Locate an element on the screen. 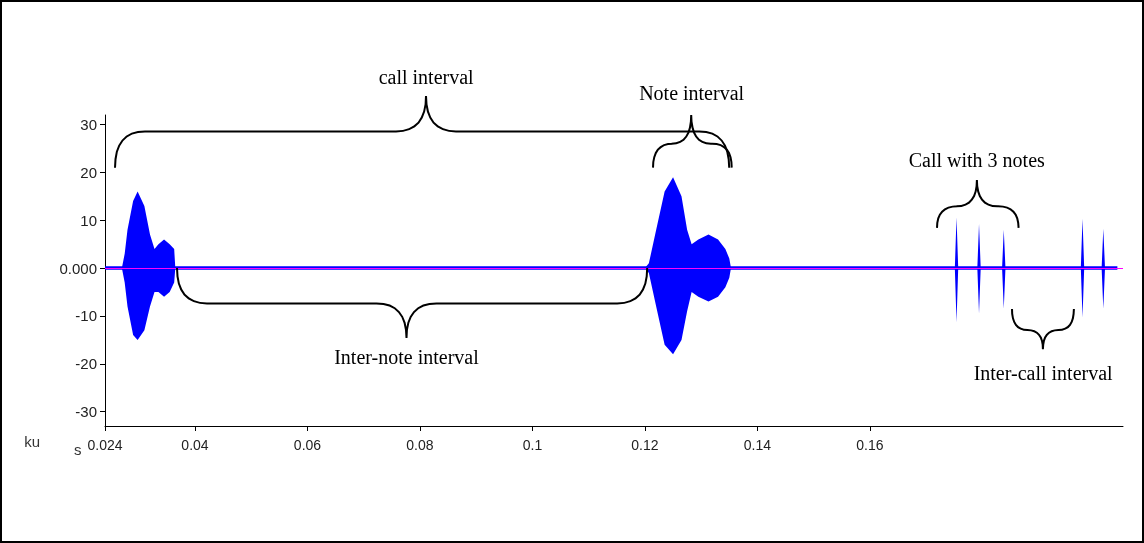 This screenshot has height=543, width=1144. annotation: Inter-call interval is located at coordinates (1043, 373).